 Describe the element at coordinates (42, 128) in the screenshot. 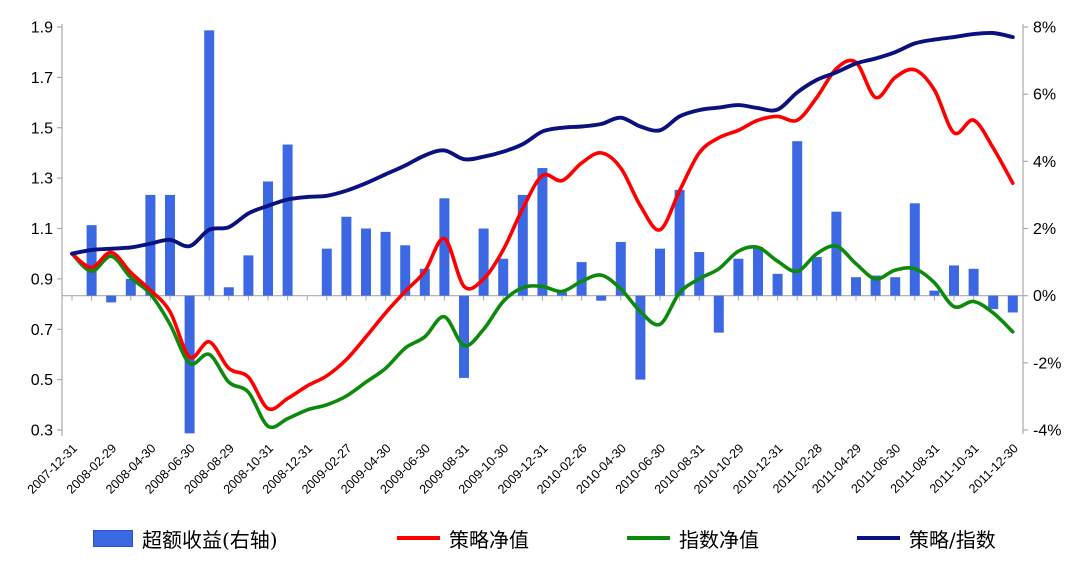

I see `y-axis-left-tick: 1.5` at that location.